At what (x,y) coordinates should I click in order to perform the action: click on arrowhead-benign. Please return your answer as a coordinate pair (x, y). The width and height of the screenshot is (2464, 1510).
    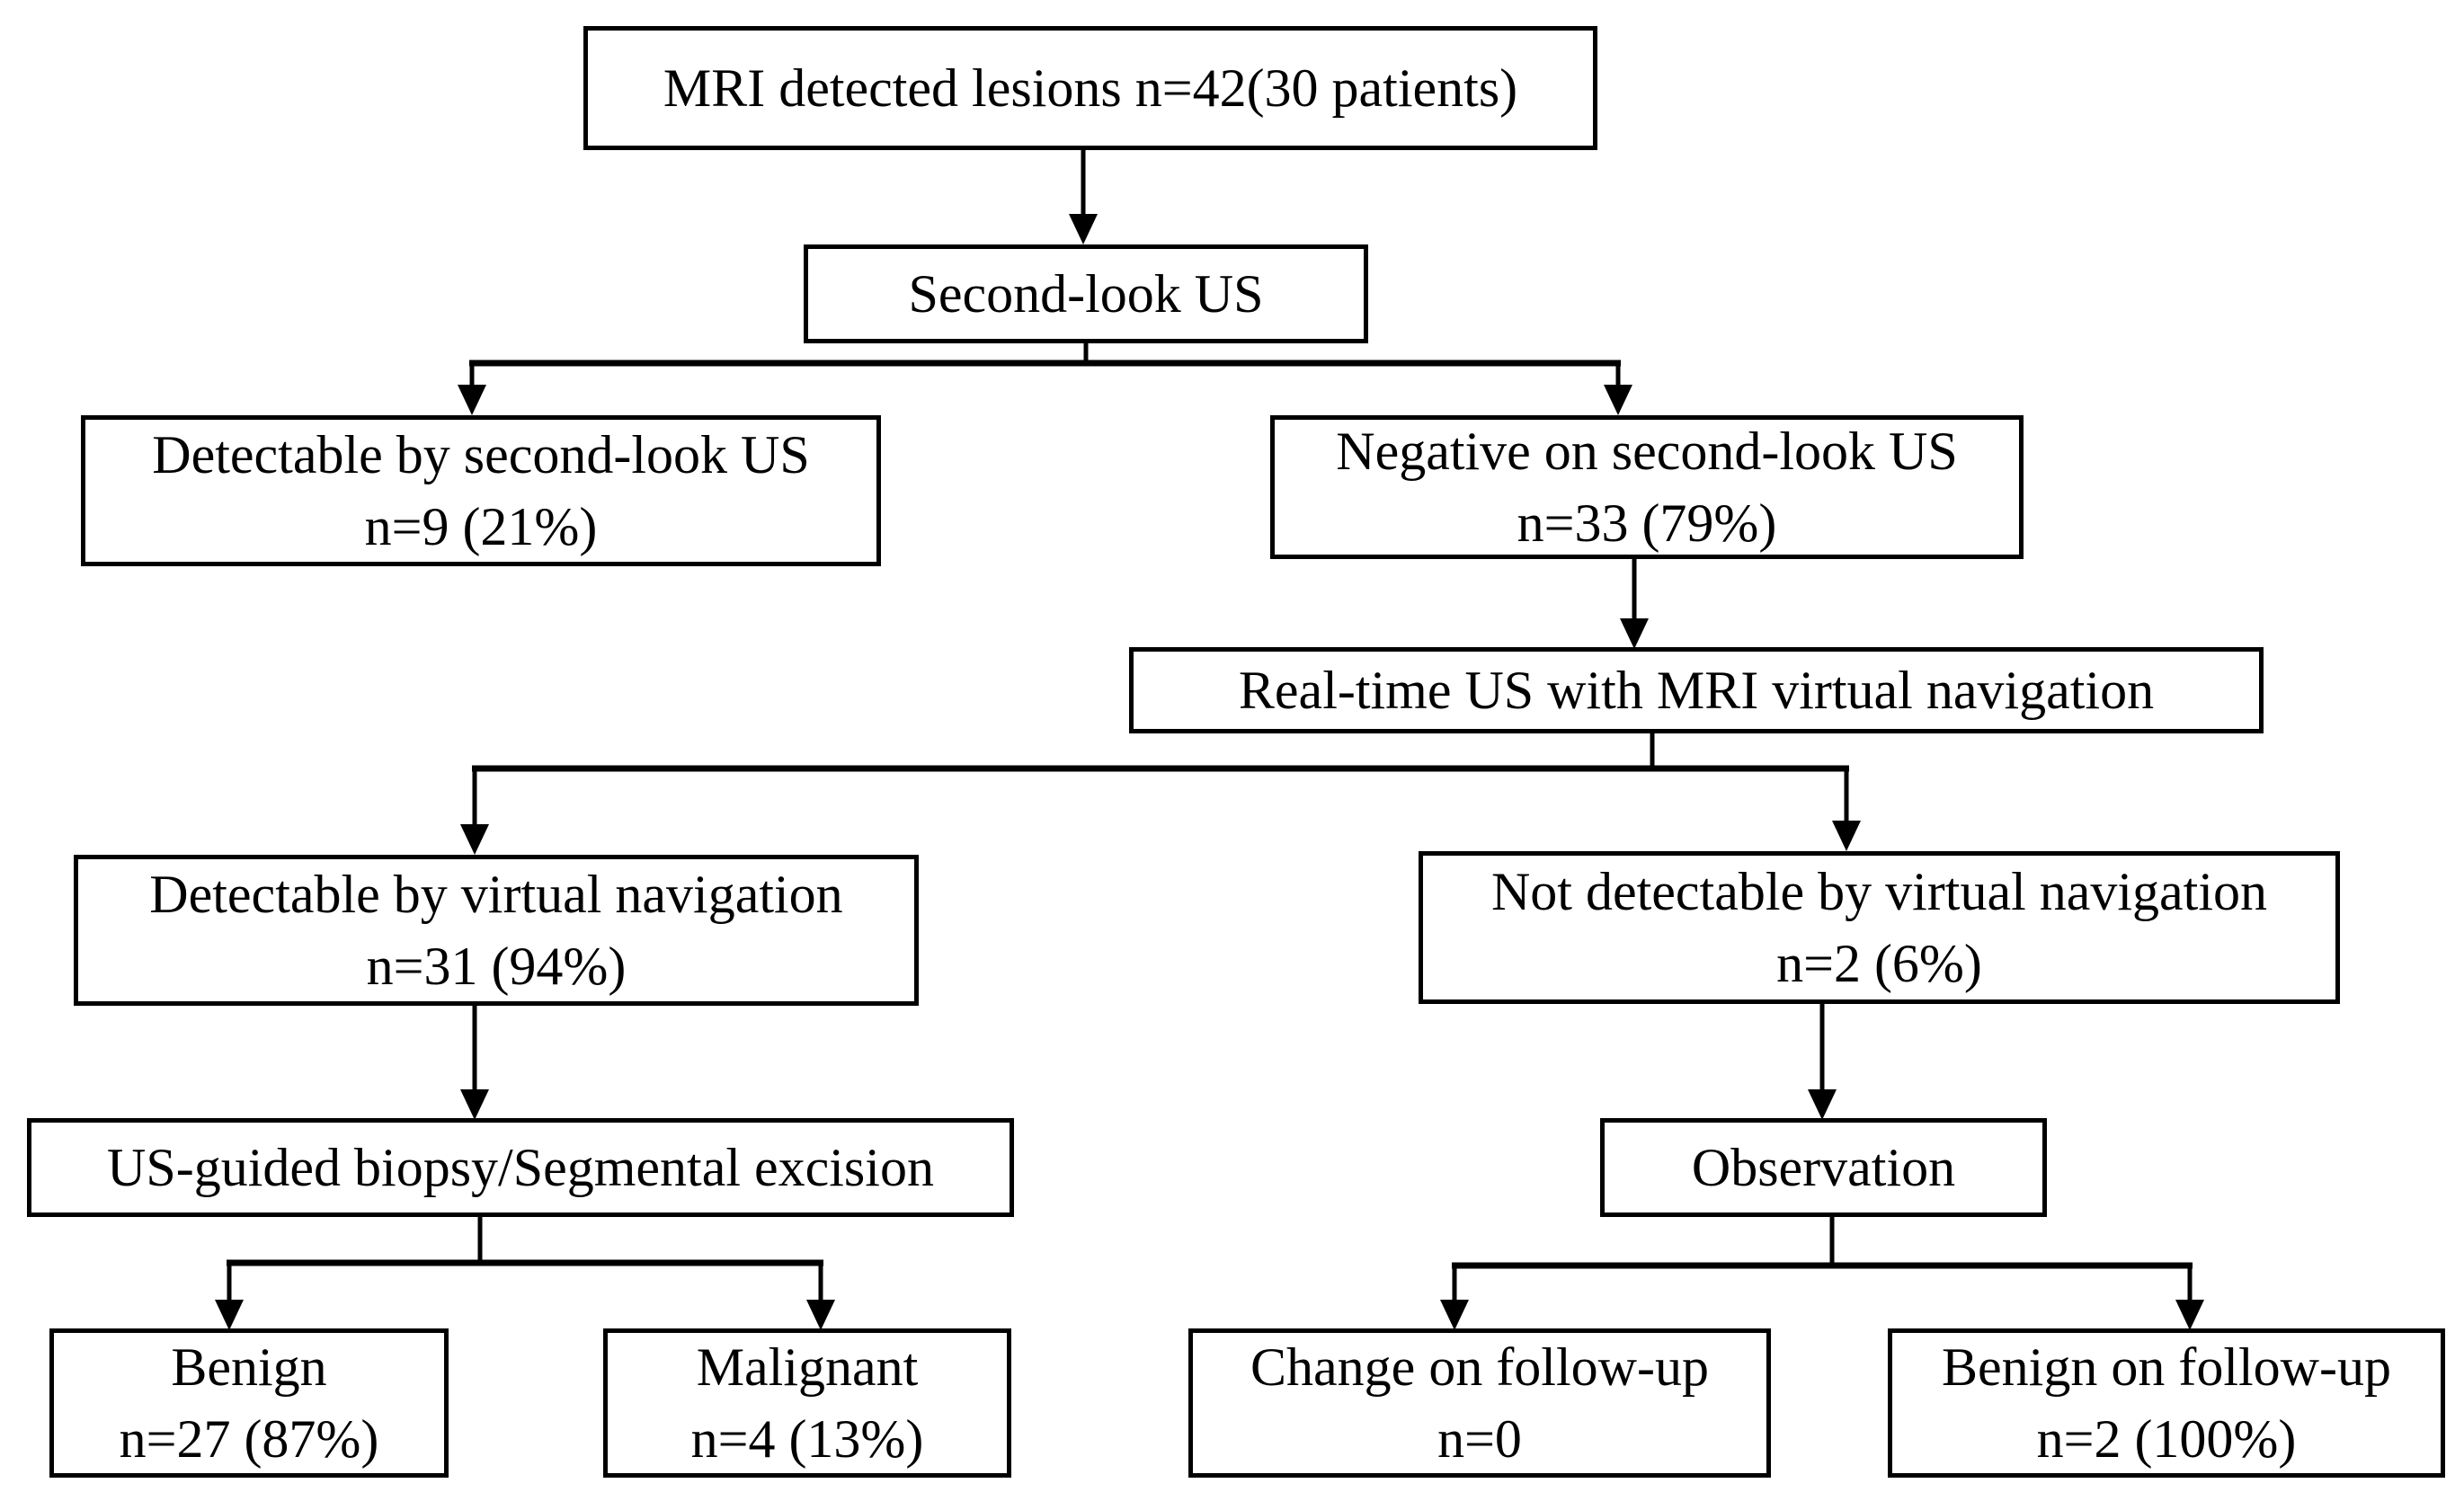
    Looking at the image, I should click on (230, 1315).